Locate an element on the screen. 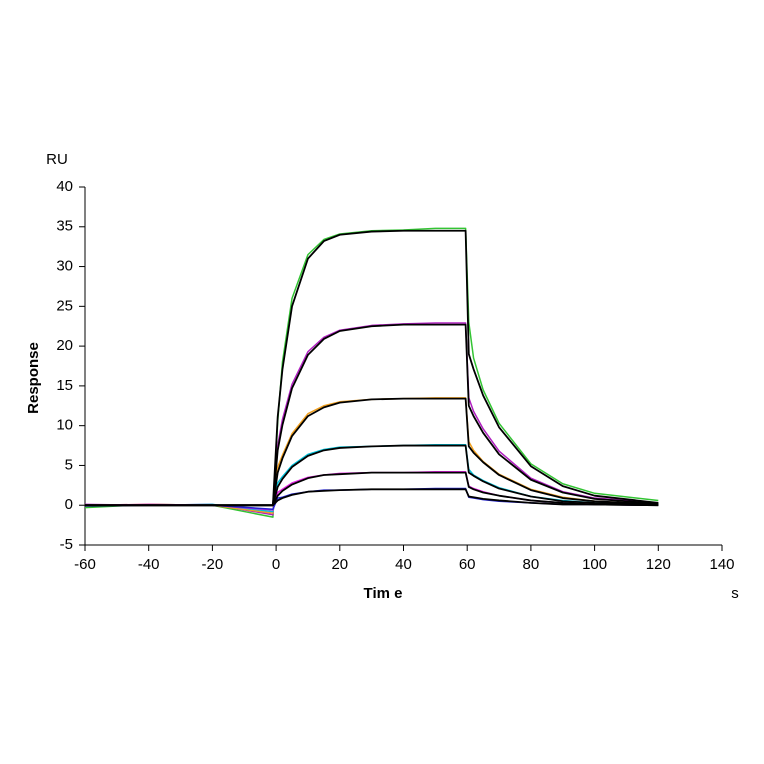  x-tick-label: 60 is located at coordinates (467, 564).